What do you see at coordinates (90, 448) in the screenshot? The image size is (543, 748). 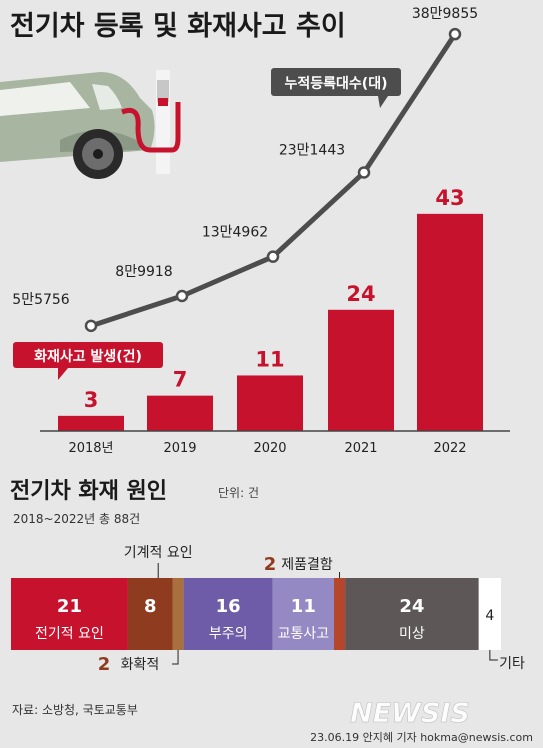 I see `x-tick-label-0: 2018년` at bounding box center [90, 448].